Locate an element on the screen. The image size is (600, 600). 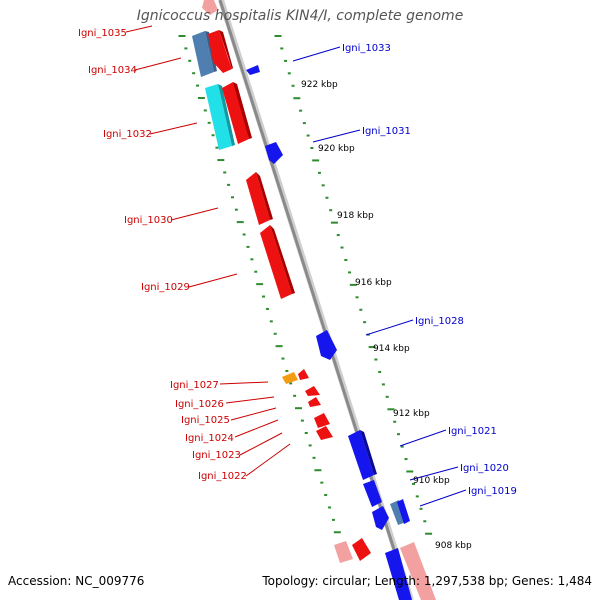
gene-label-left: Igni_1023 is located at coordinates (216, 455).